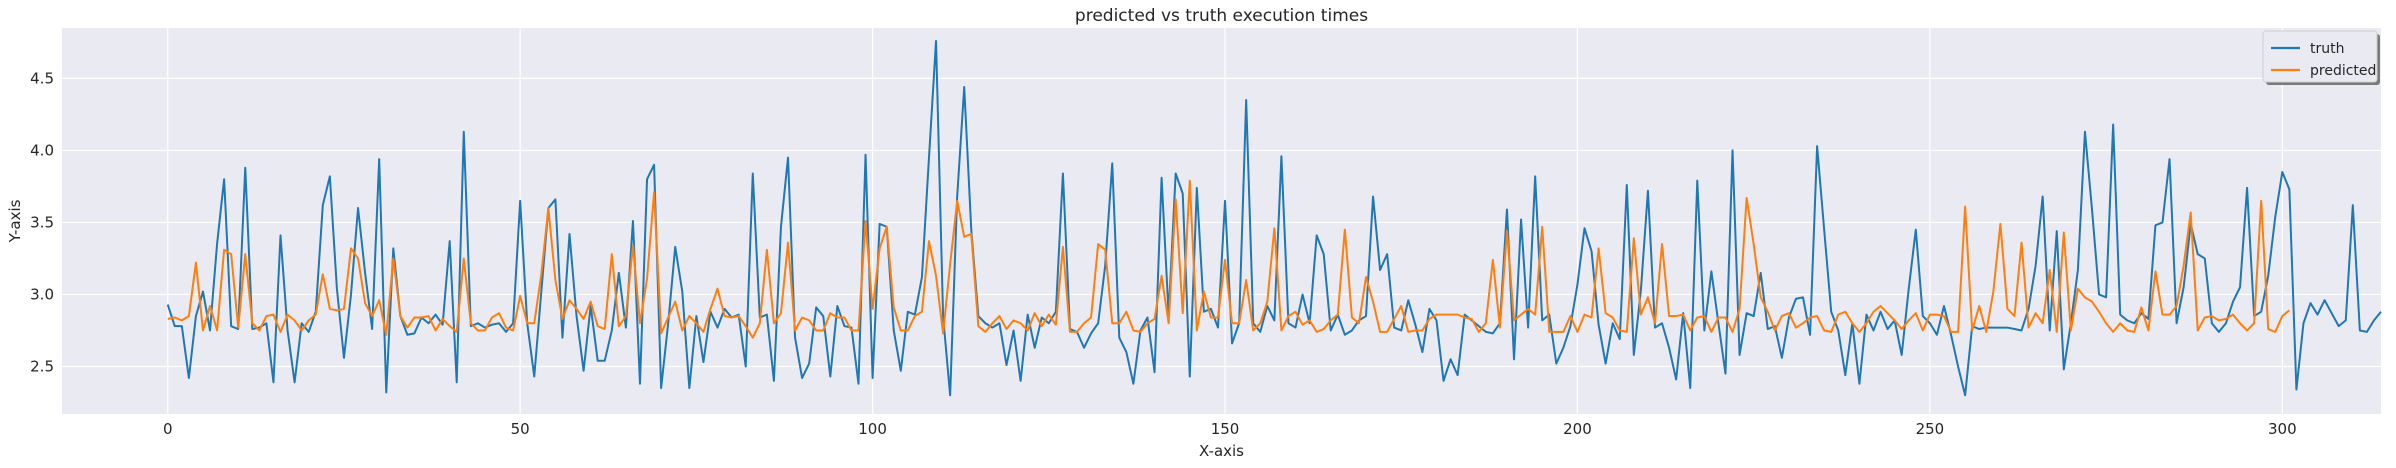  Describe the element at coordinates (1221, 451) in the screenshot. I see `x-axis-label: X-axis` at that location.